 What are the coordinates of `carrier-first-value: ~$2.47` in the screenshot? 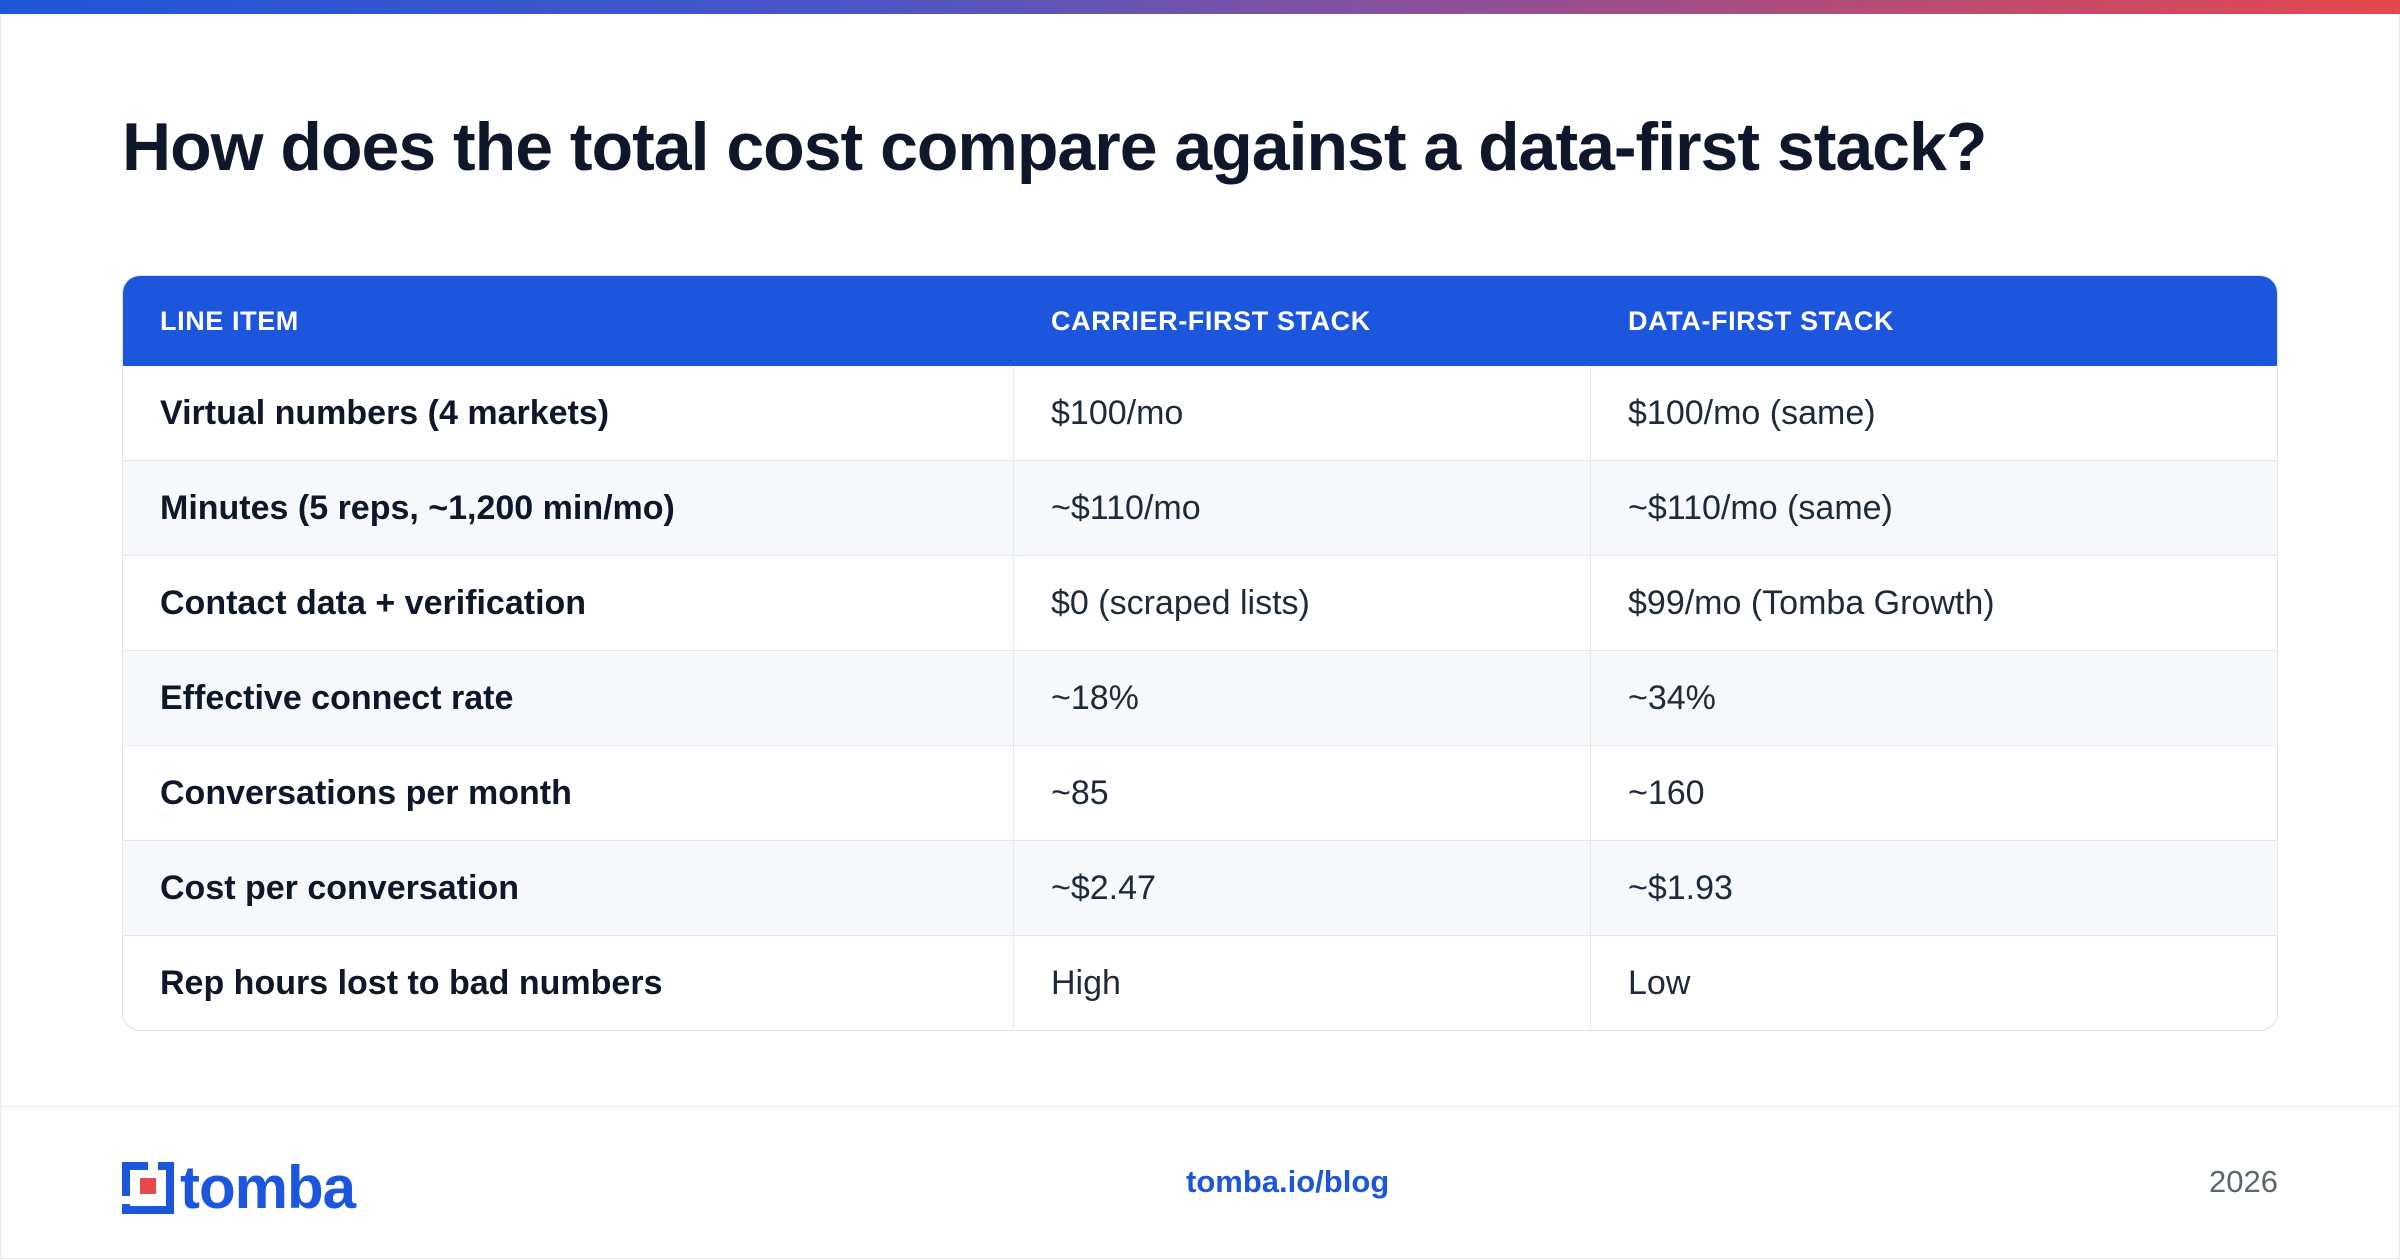 It's located at (1302, 888).